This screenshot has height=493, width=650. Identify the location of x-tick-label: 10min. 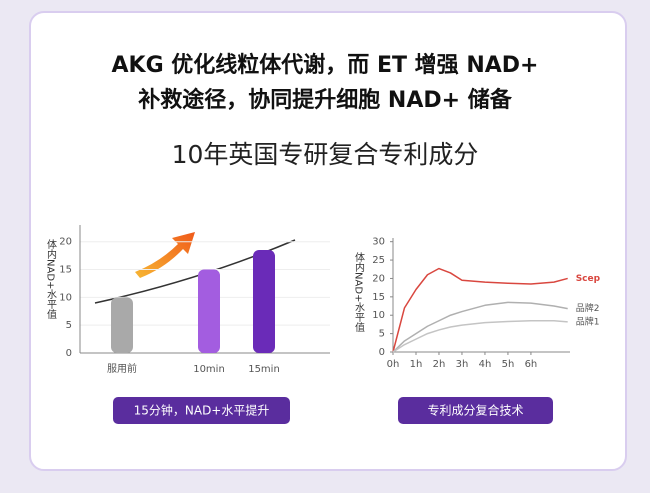
(209, 369).